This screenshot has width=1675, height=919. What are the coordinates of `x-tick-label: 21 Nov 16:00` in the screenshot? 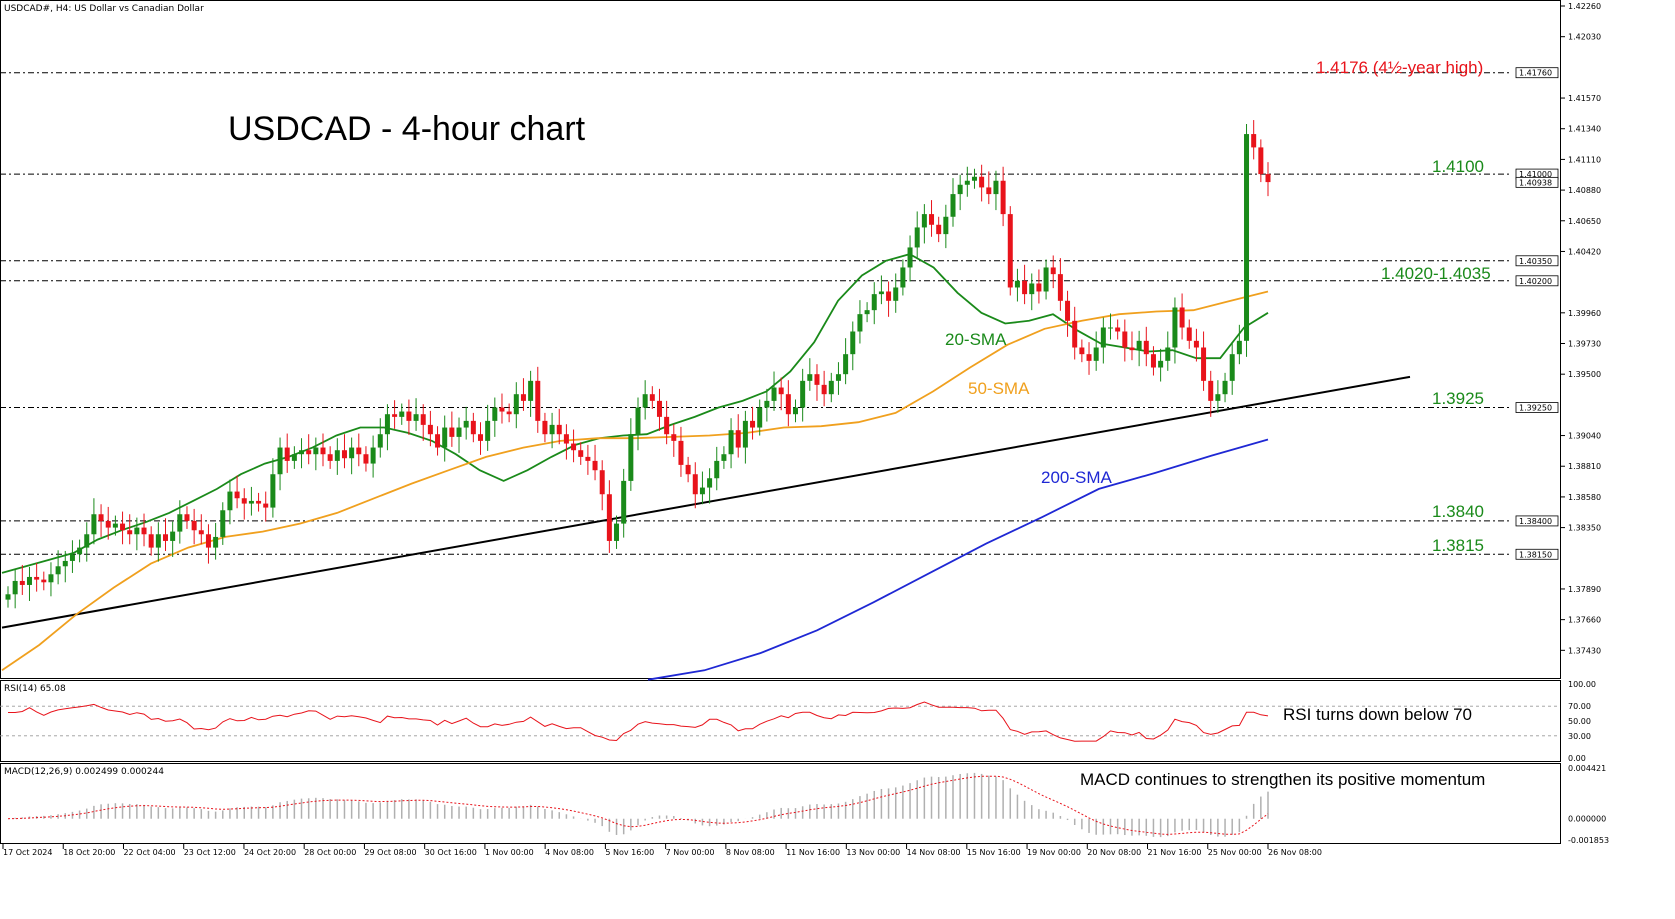 It's located at (1175, 852).